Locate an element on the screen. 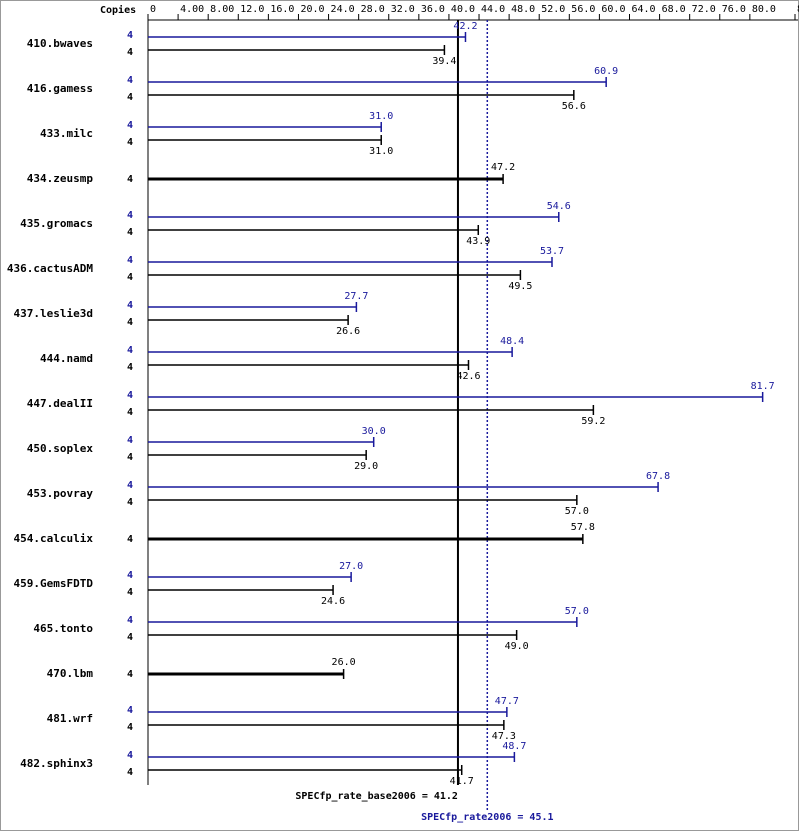 The width and height of the screenshot is (799, 831). x-tick-label: 0 is located at coordinates (153, 9).